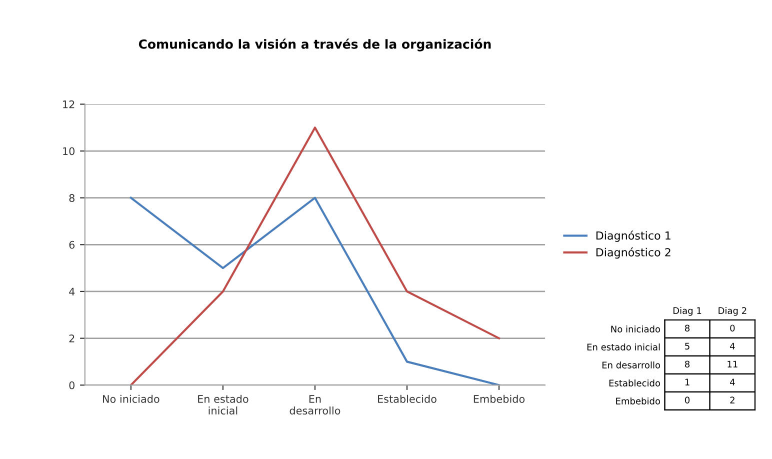 This screenshot has height=459, width=772. What do you see at coordinates (733, 364) in the screenshot?
I see `data-label: 11` at bounding box center [733, 364].